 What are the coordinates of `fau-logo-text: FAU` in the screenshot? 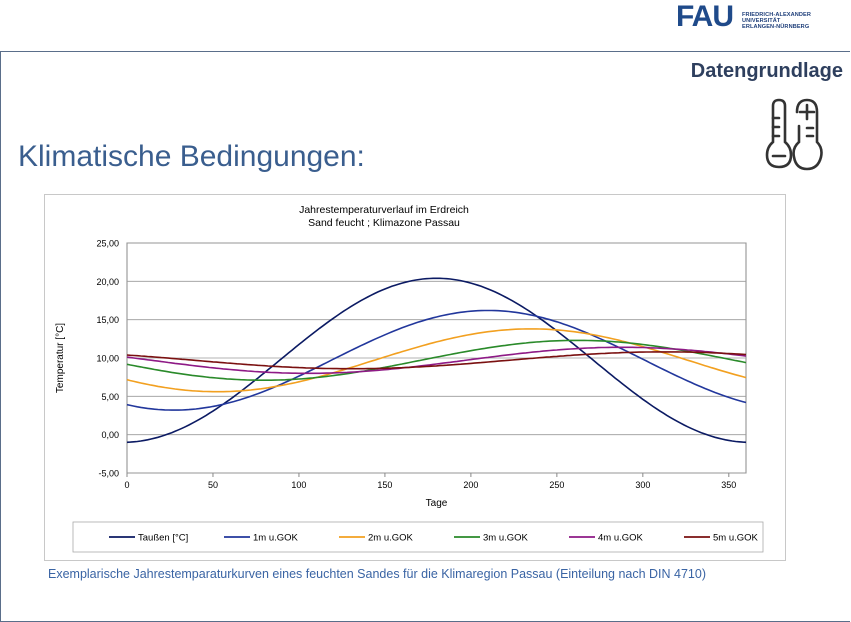 It's located at (704, 17).